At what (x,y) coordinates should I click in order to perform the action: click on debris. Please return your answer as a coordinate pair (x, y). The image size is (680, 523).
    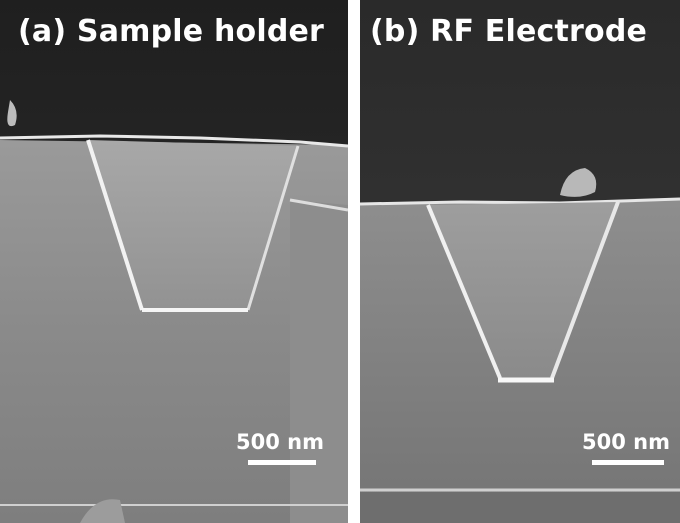
    Looking at the image, I should click on (12, 113).